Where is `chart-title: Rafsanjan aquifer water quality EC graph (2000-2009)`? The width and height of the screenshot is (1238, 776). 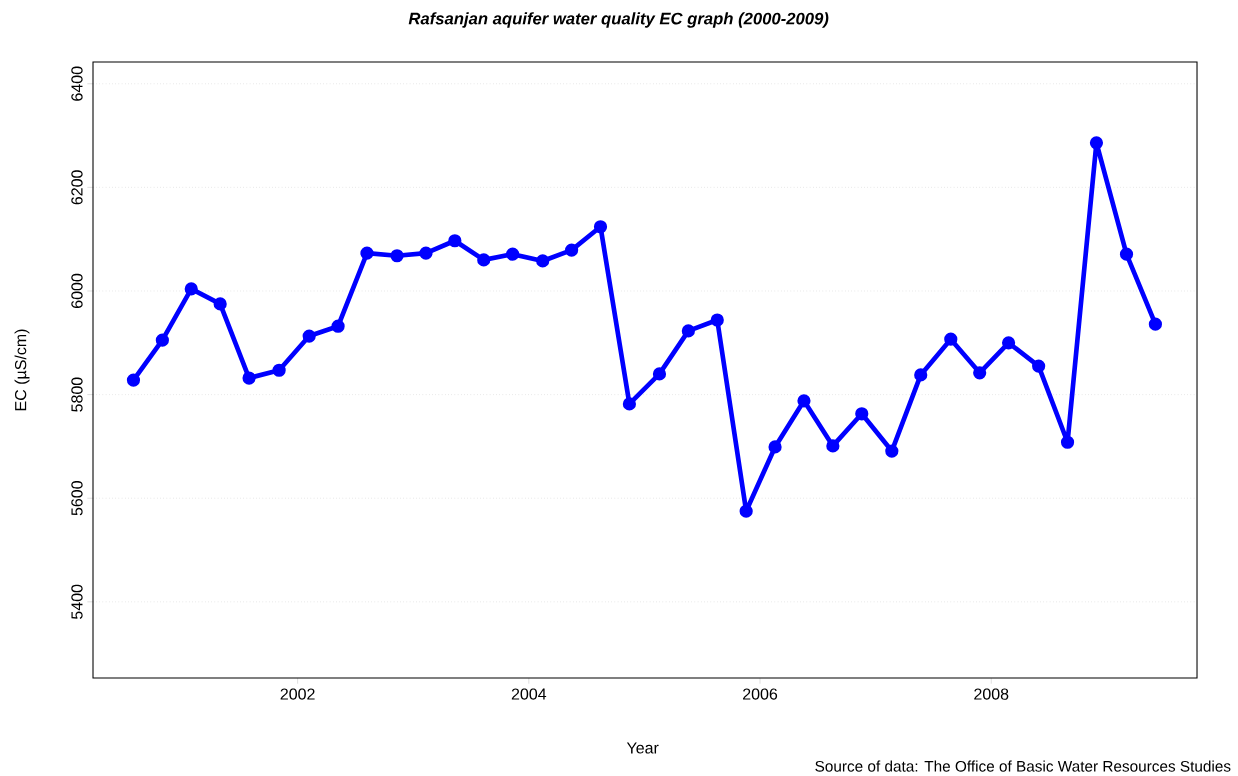 chart-title: Rafsanjan aquifer water quality EC graph (2000-2009) is located at coordinates (618, 20).